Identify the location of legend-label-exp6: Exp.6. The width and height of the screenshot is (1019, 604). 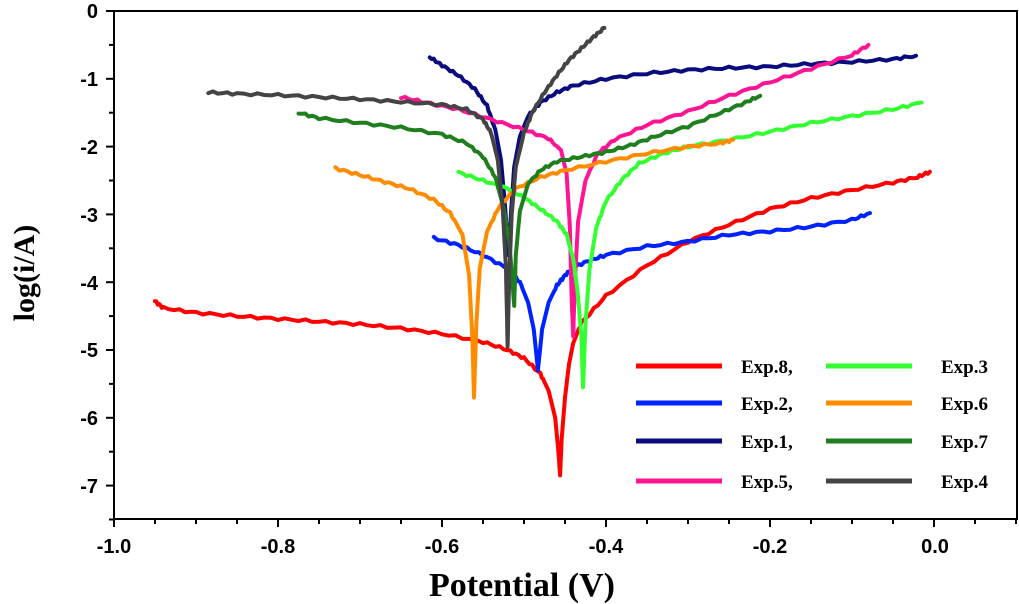
(964, 404).